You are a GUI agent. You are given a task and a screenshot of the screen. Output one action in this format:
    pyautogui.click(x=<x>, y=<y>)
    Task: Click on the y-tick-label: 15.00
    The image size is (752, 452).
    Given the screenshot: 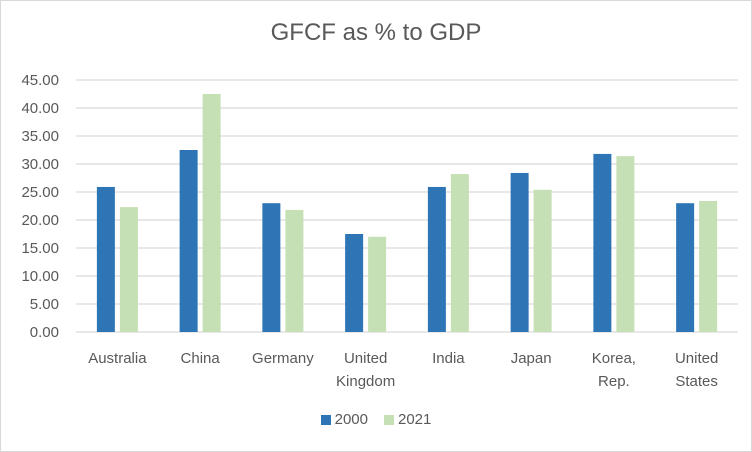 What is the action you would take?
    pyautogui.click(x=40, y=248)
    